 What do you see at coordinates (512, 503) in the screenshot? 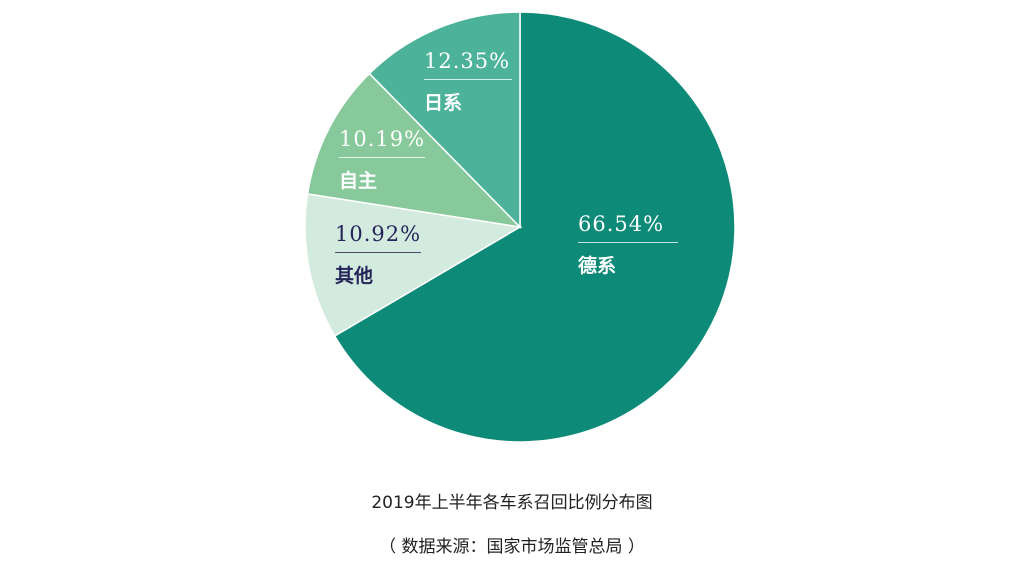
I see `chart-title: 2019年上半年各车系召回比例分布图` at bounding box center [512, 503].